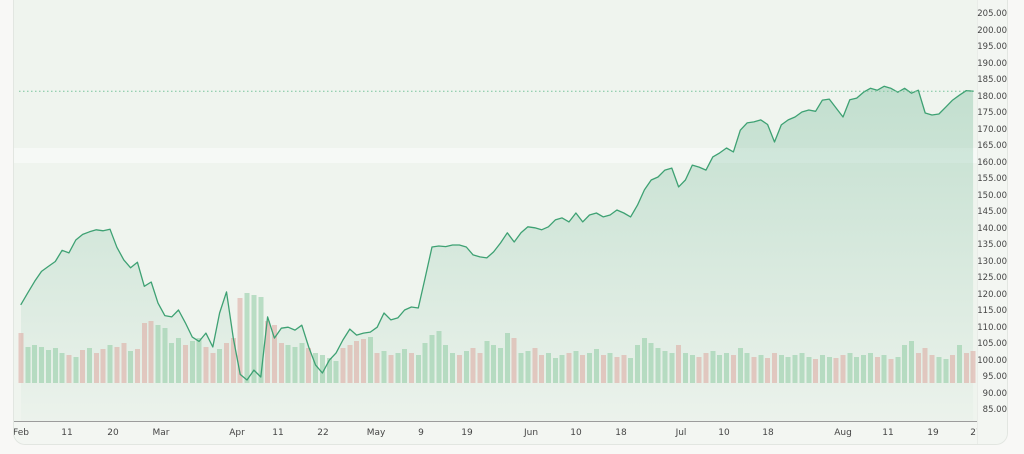 The image size is (1024, 454). Describe the element at coordinates (843, 433) in the screenshot. I see `time-axis-label: Aug` at that location.